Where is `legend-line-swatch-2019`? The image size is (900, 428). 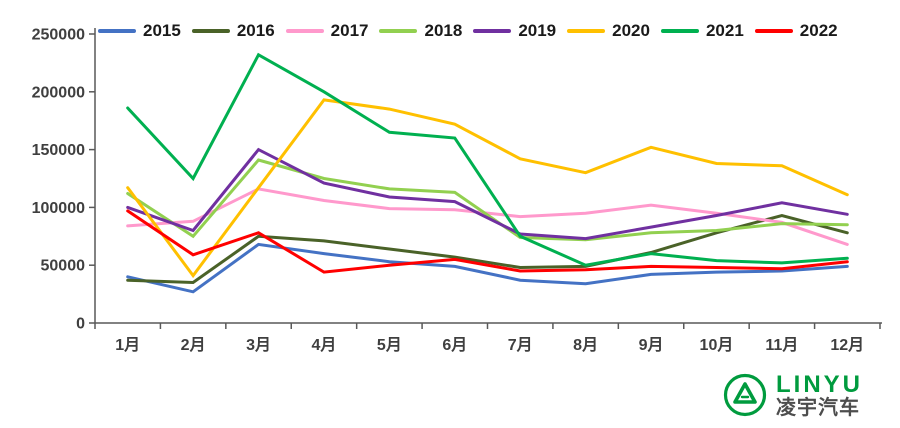
legend-line-swatch-2019 is located at coordinates (492, 30).